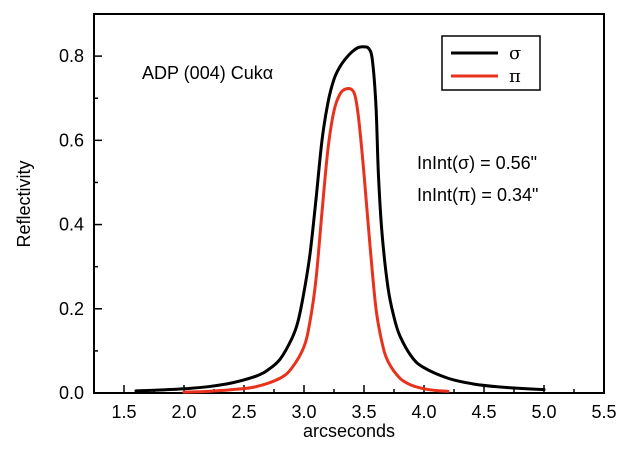 Image resolution: width=622 pixels, height=450 pixels. Describe the element at coordinates (71, 225) in the screenshot. I see `y-tick-label-0.4: 0.4` at that location.